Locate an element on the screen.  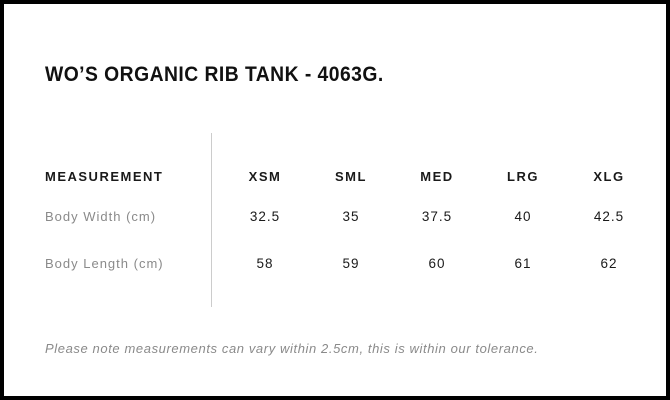
column-header-lrg: LRG is located at coordinates (523, 176).